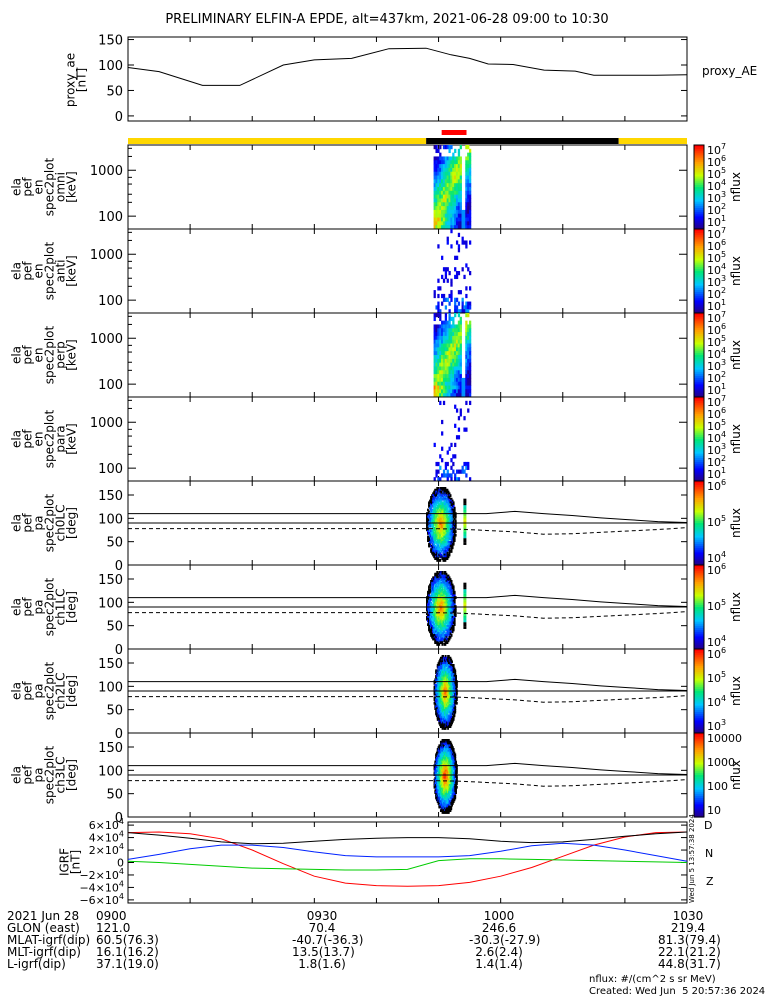  What do you see at coordinates (407, 601) in the screenshot?
I see `pa_ch1LC-lc-upper-line` at bounding box center [407, 601].